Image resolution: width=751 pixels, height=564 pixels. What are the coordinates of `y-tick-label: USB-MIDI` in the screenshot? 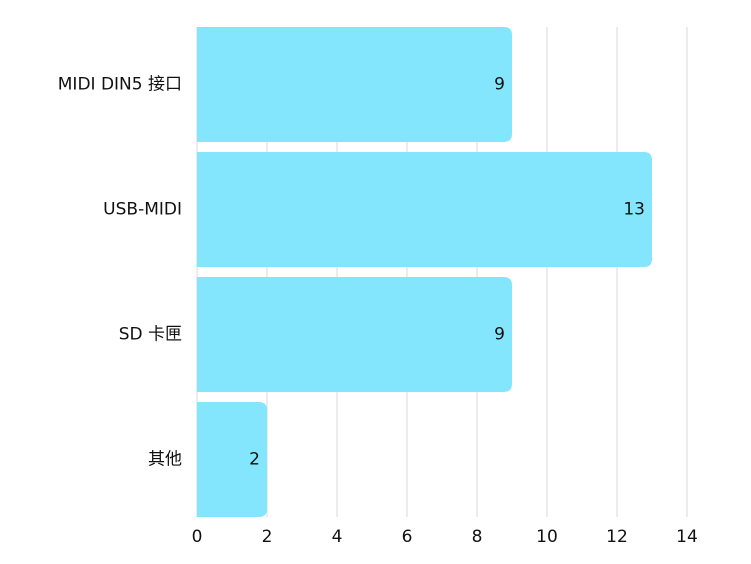 It's located at (142, 210).